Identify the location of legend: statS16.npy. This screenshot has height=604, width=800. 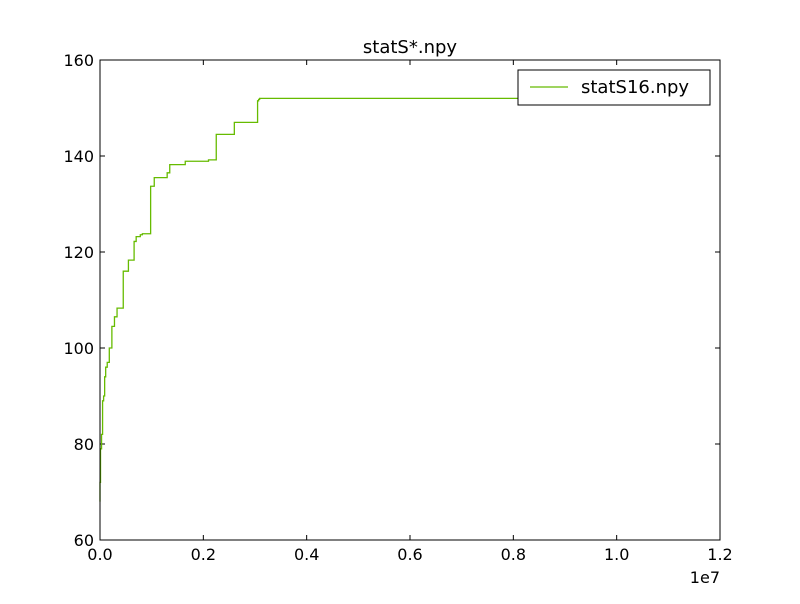
(614, 87).